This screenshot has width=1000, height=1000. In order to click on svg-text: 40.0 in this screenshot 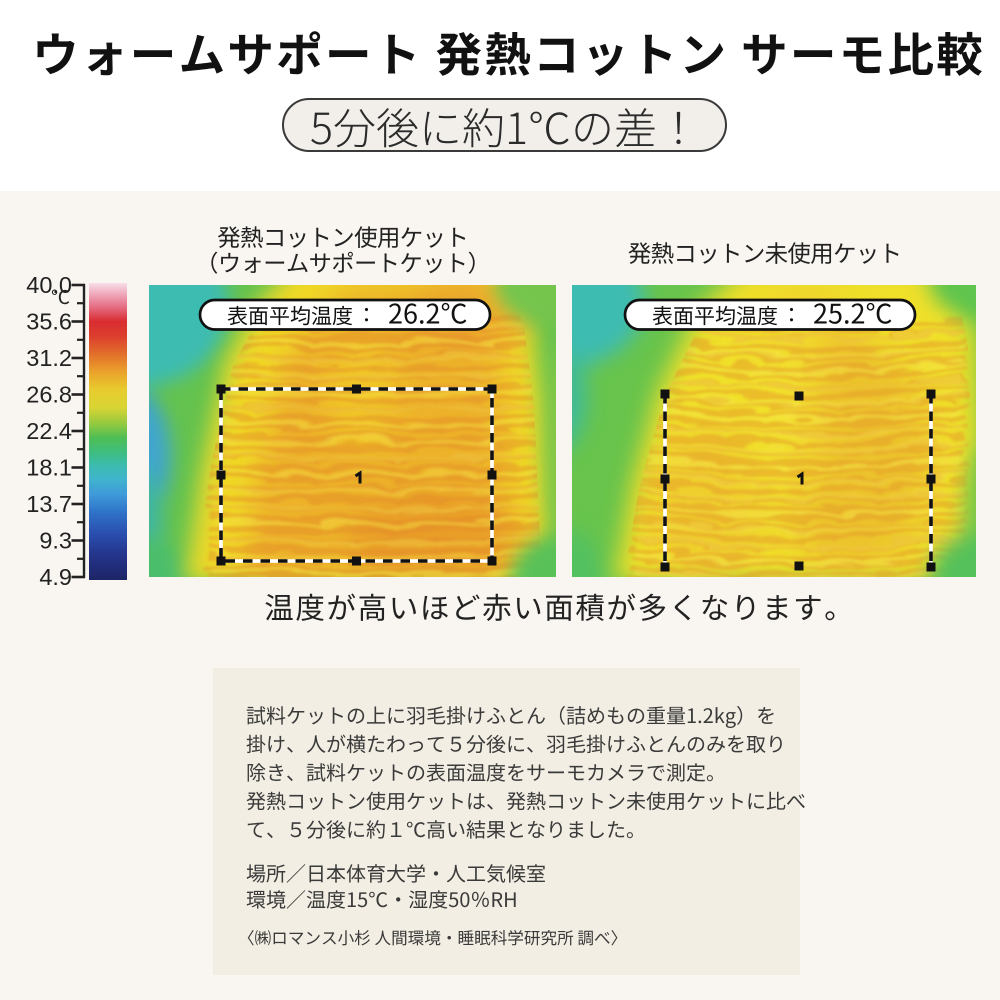, I will do `click(49, 285)`.